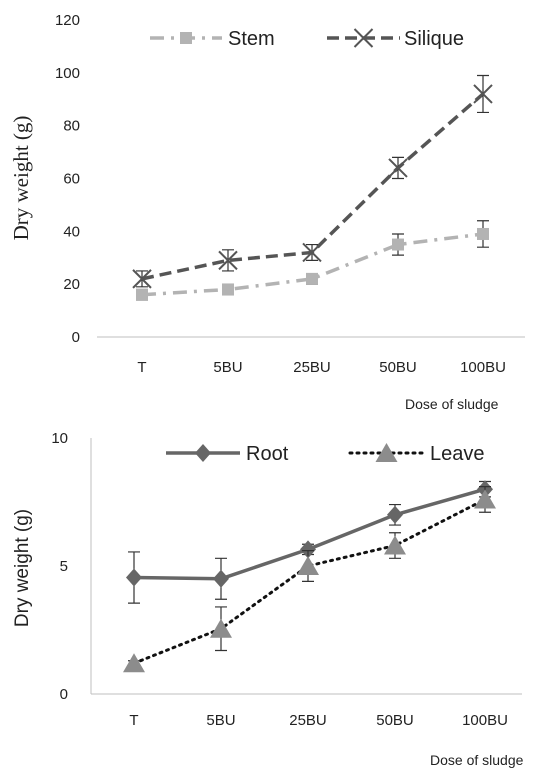 The height and width of the screenshot is (772, 560). Describe the element at coordinates (71, 231) in the screenshot. I see `y-tick-label: 40` at that location.